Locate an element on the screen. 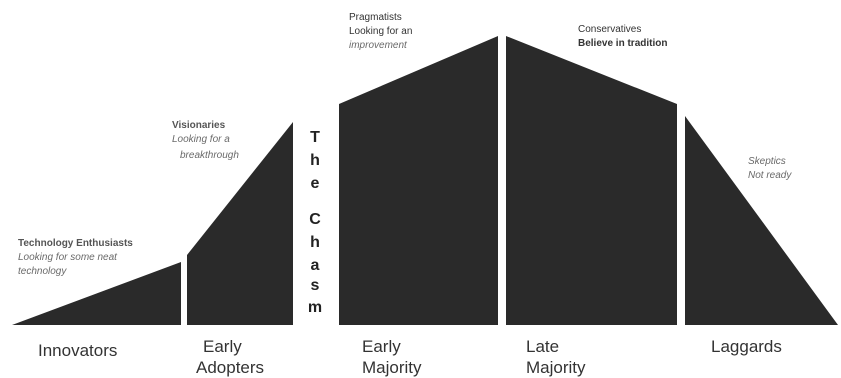  early-adopters-title: Visionaries is located at coordinates (199, 125).